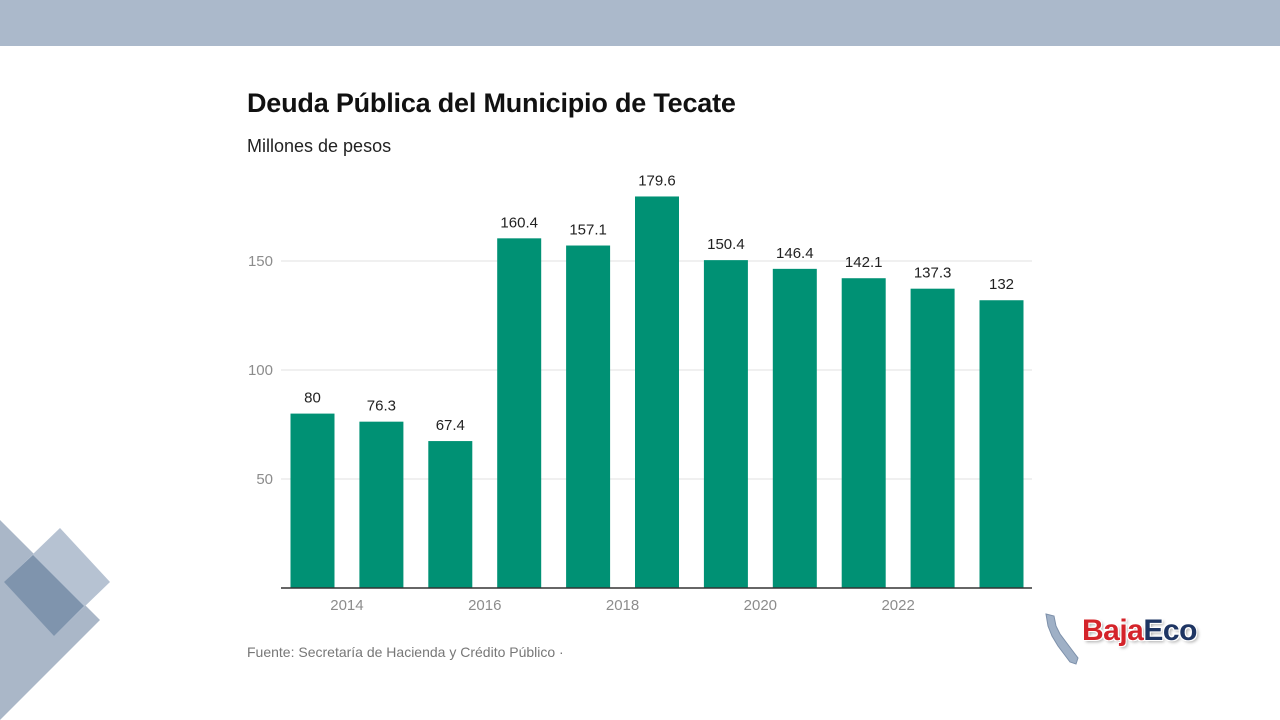 This screenshot has width=1280, height=720. What do you see at coordinates (864, 262) in the screenshot?
I see `data-label-2021: 142.1` at bounding box center [864, 262].